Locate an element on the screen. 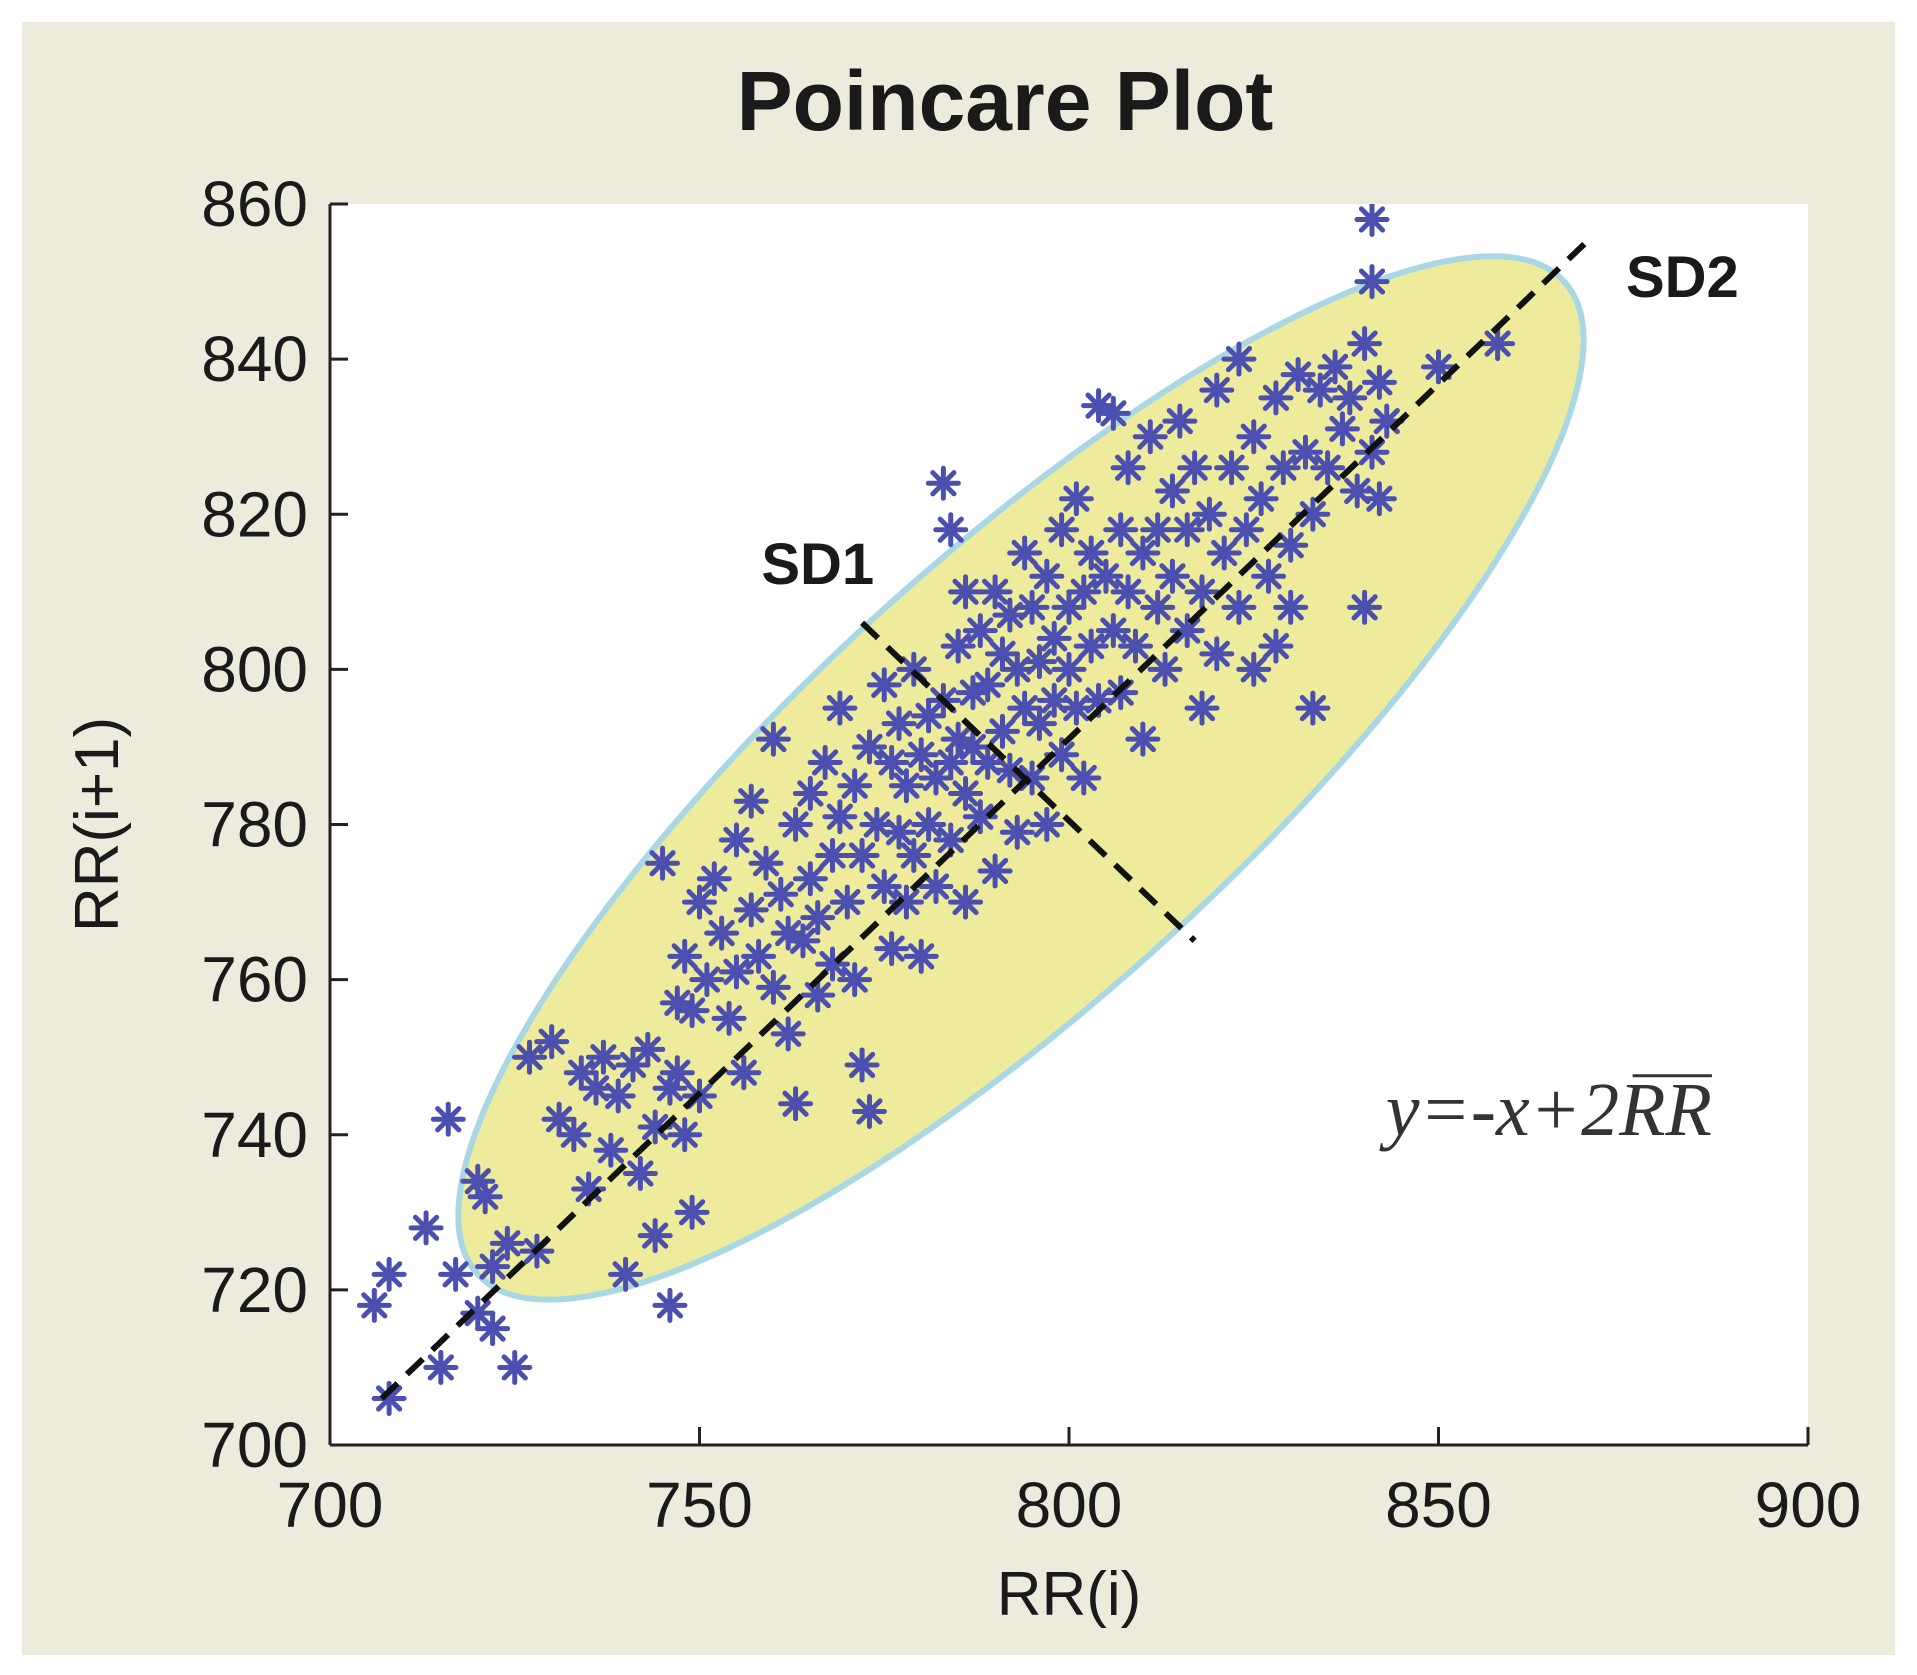  y-tick-label: 700 is located at coordinates (254, 1445).